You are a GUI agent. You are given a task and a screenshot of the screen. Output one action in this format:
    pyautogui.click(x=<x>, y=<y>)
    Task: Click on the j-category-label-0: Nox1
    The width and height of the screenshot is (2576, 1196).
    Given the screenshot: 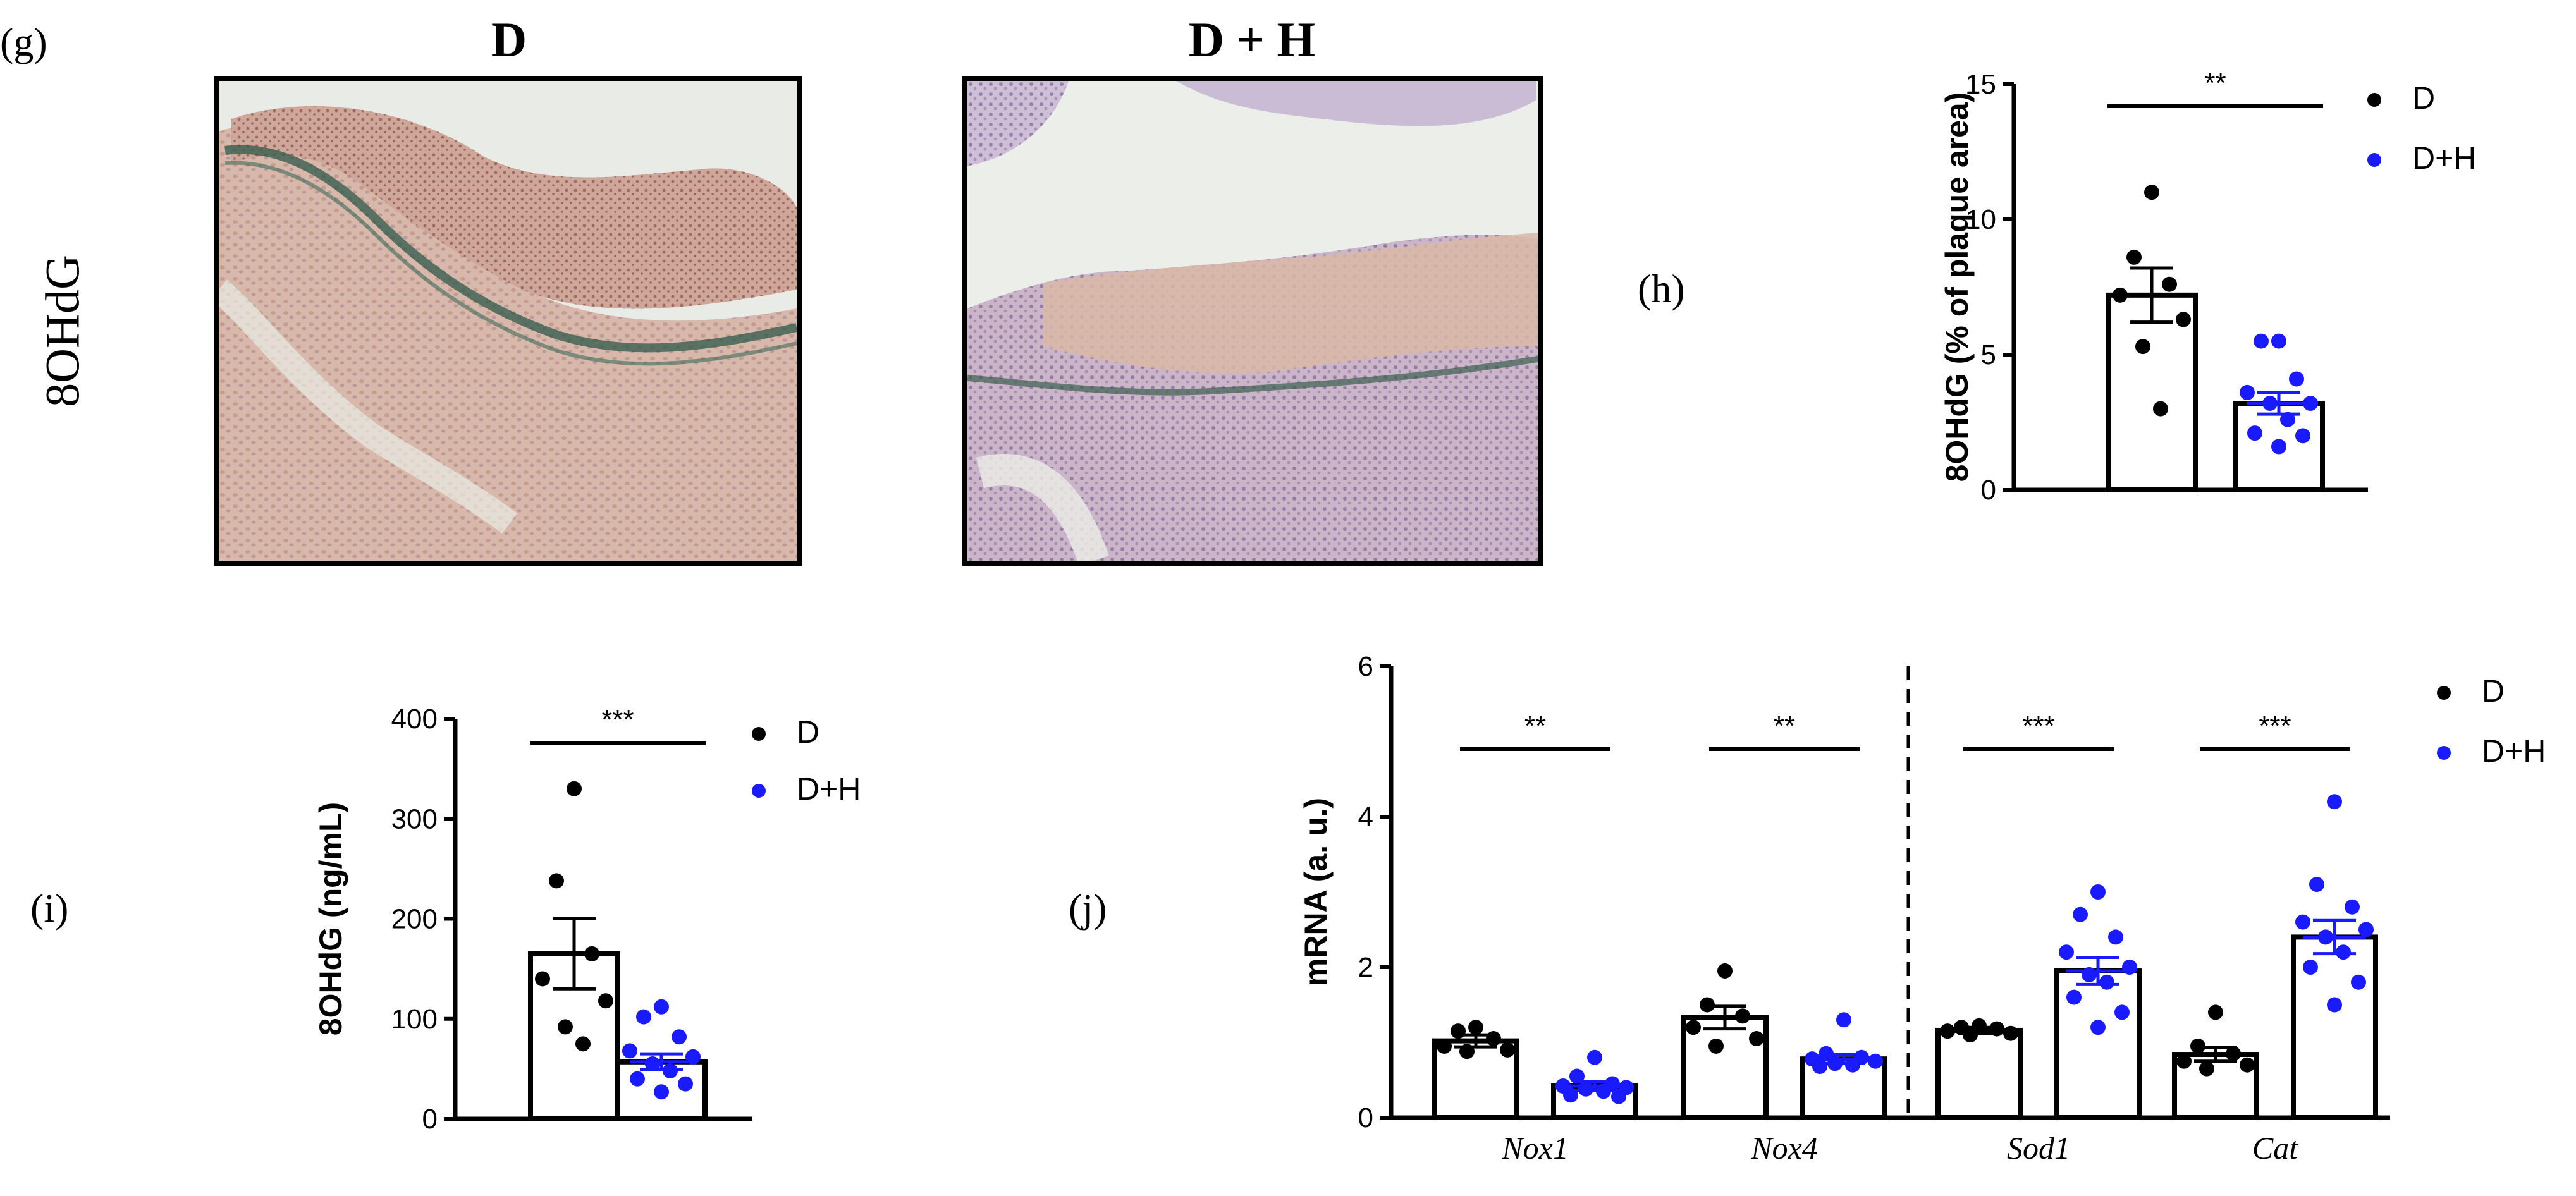 What is the action you would take?
    pyautogui.click(x=1535, y=1148)
    